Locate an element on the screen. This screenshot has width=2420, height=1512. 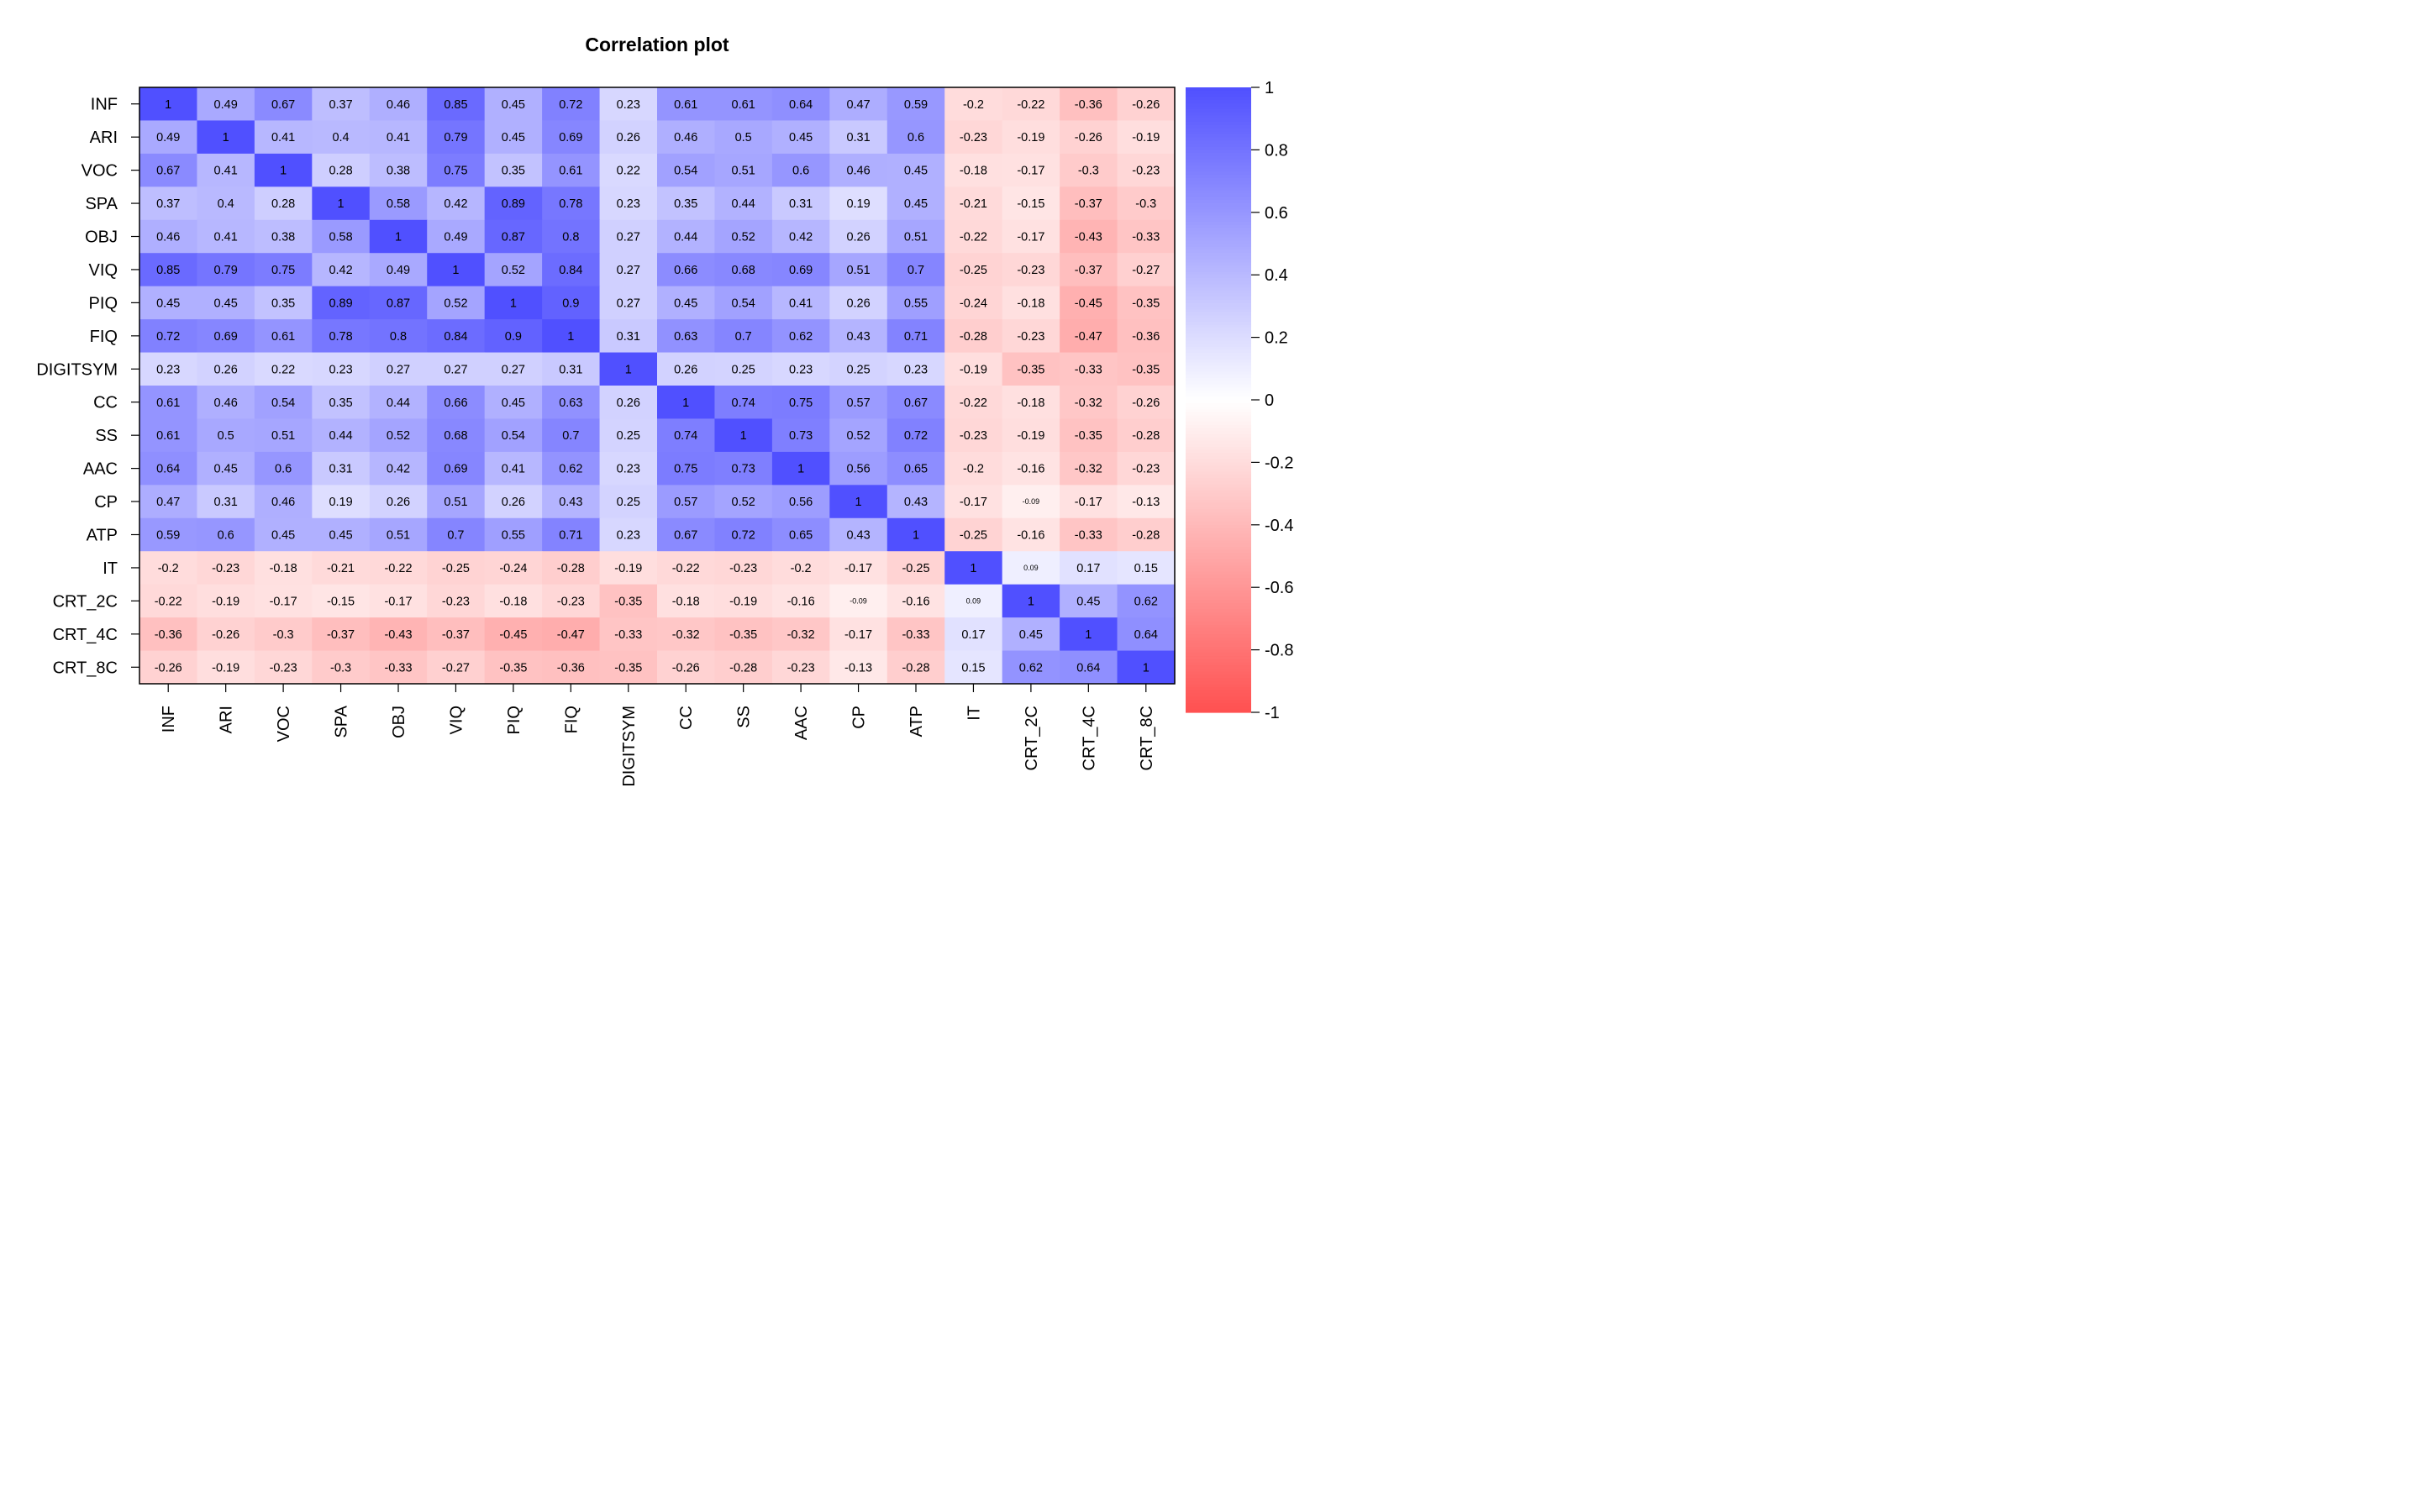
legend-tick-label: -0.4 is located at coordinates (1279, 526).